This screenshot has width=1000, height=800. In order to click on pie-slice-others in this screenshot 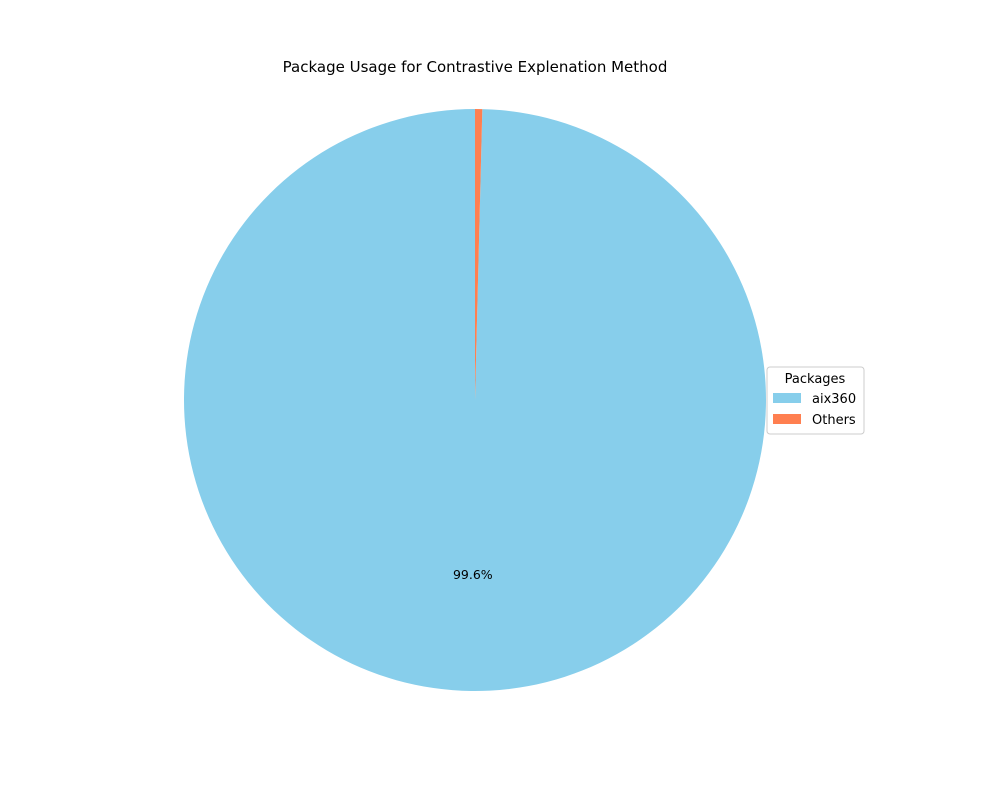, I will do `click(479, 254)`.